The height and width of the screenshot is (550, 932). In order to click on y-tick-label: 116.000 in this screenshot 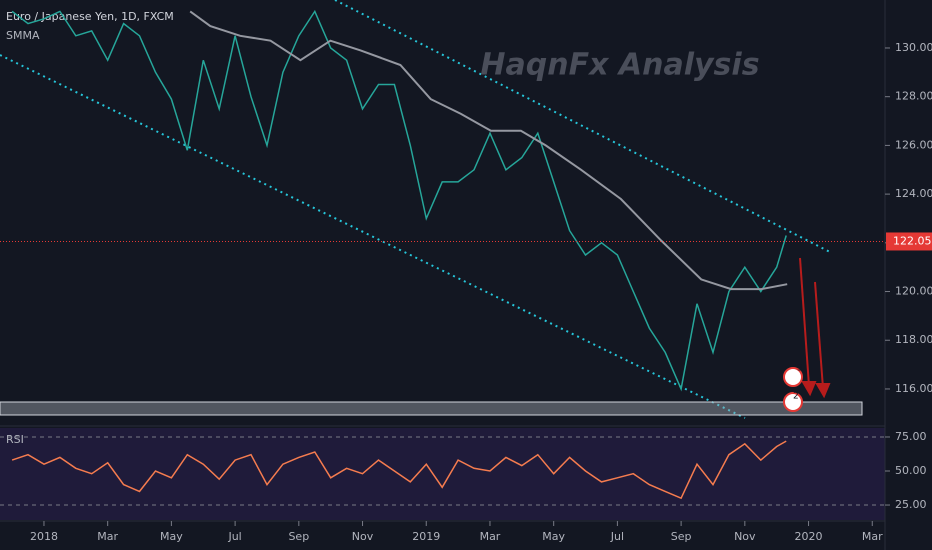, I will do `click(913, 388)`.